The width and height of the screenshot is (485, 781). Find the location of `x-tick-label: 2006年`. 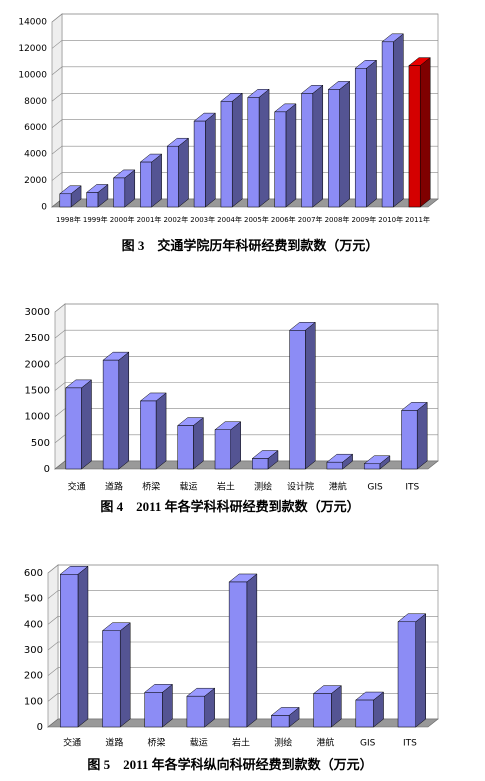

x-tick-label: 2006年 is located at coordinates (283, 219).